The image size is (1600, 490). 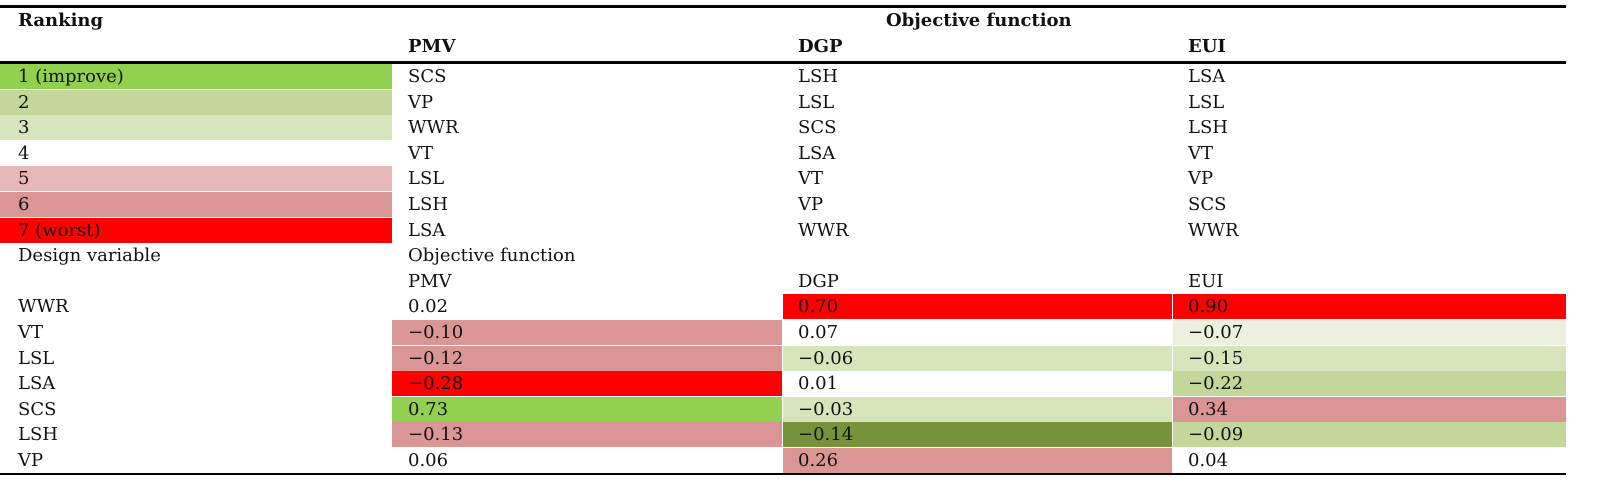 I want to click on correlation-value: −0.06, so click(x=826, y=358).